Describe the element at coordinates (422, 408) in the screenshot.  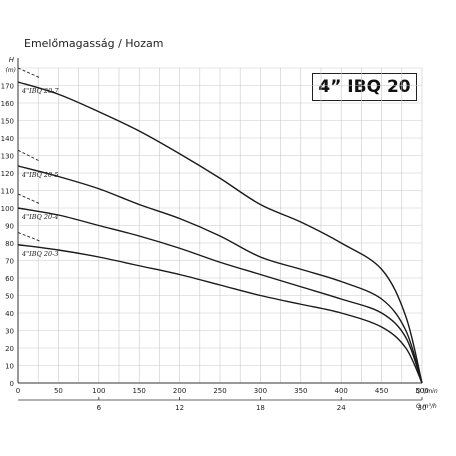
I see `x-tick-label-m3h: 30` at that location.